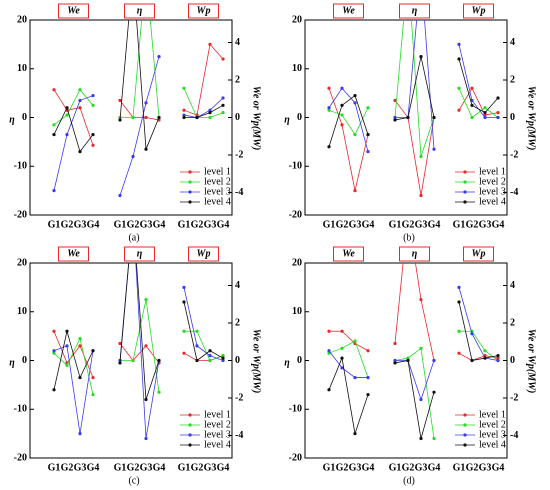 The width and height of the screenshot is (550, 490). What do you see at coordinates (217, 191) in the screenshot?
I see `legend-label: level 3` at bounding box center [217, 191].